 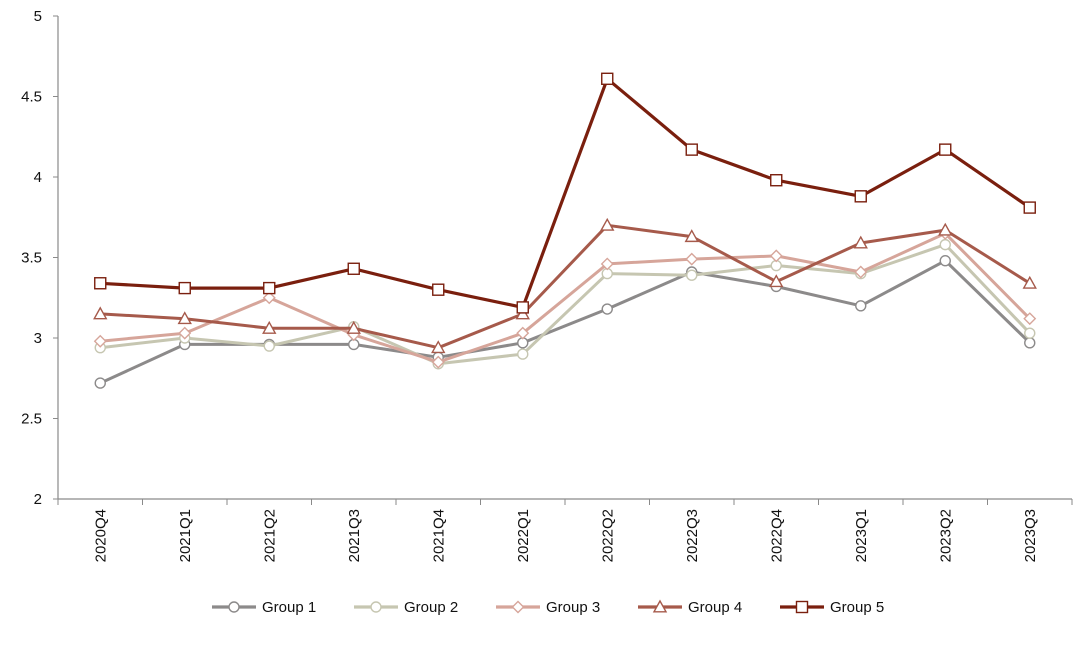 I want to click on legend-item: Group 1, so click(x=264, y=607).